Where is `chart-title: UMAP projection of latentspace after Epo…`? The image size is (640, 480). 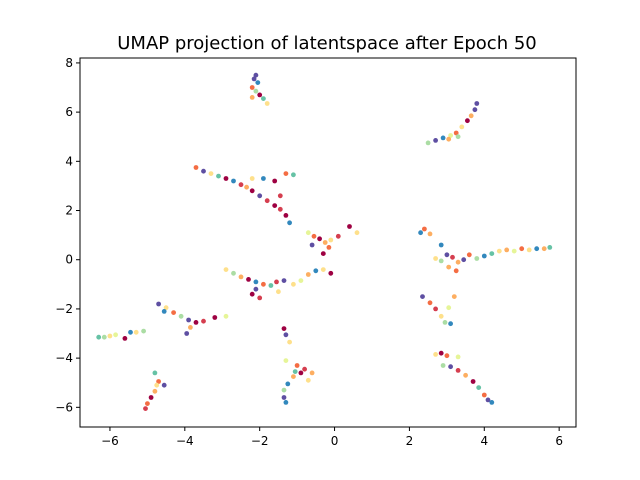 chart-title: UMAP projection of latentspace after Epo… is located at coordinates (326, 43).